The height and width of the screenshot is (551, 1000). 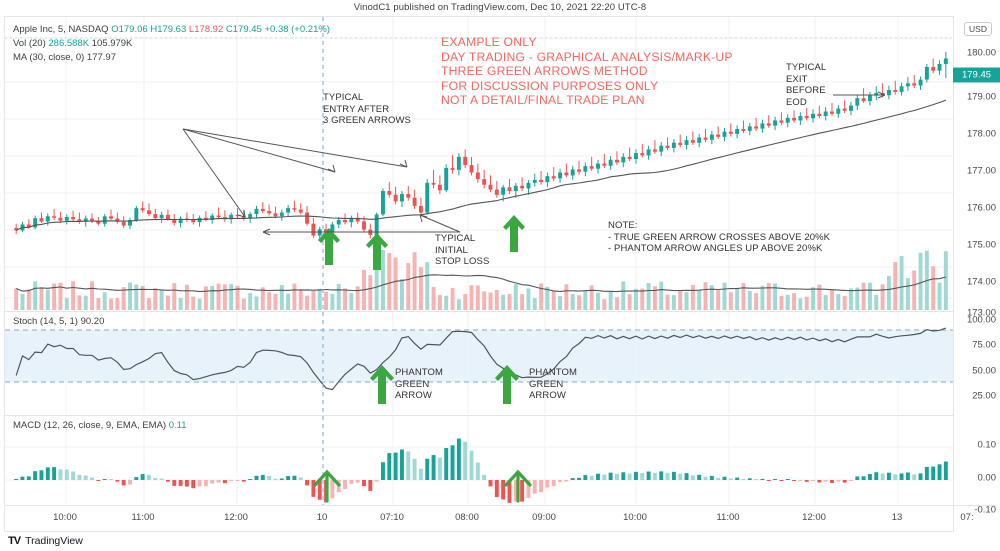 I want to click on stoch-legend-value: 90.20, so click(x=92, y=321).